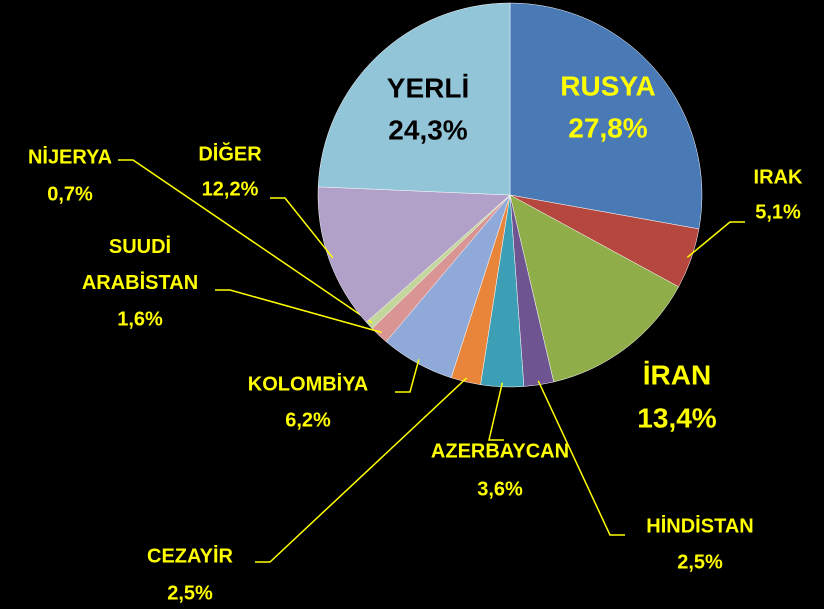 Image resolution: width=824 pixels, height=609 pixels. What do you see at coordinates (308, 383) in the screenshot?
I see `slice-name: KOLOMBİYA` at bounding box center [308, 383].